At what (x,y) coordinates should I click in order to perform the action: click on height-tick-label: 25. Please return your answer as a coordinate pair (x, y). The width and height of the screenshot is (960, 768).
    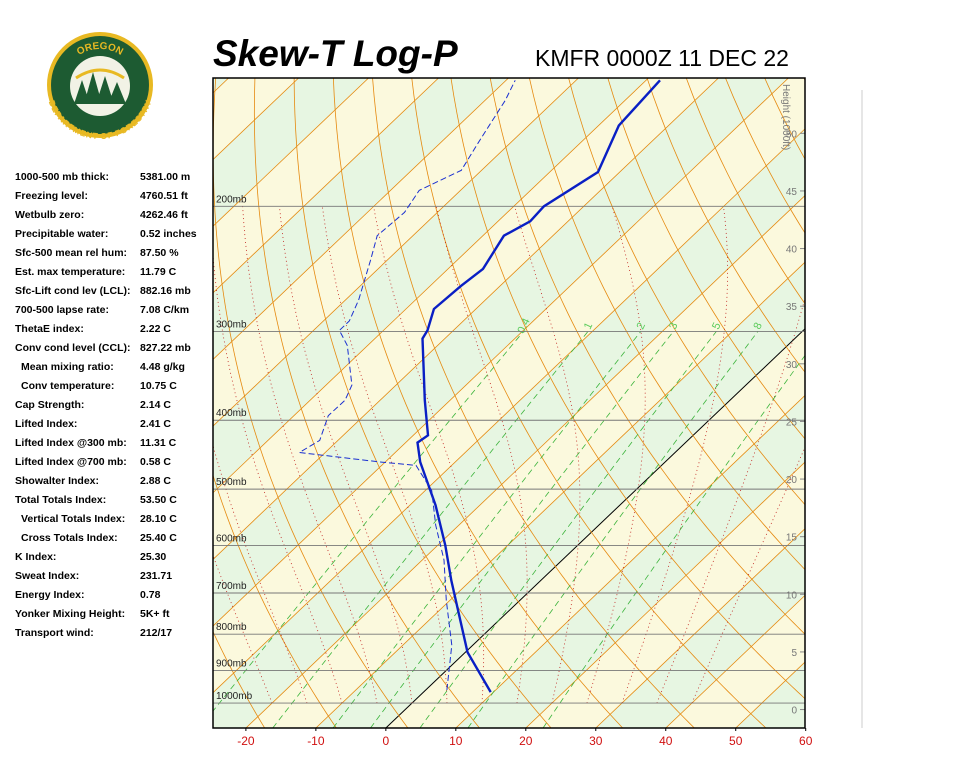
    Looking at the image, I should click on (792, 422).